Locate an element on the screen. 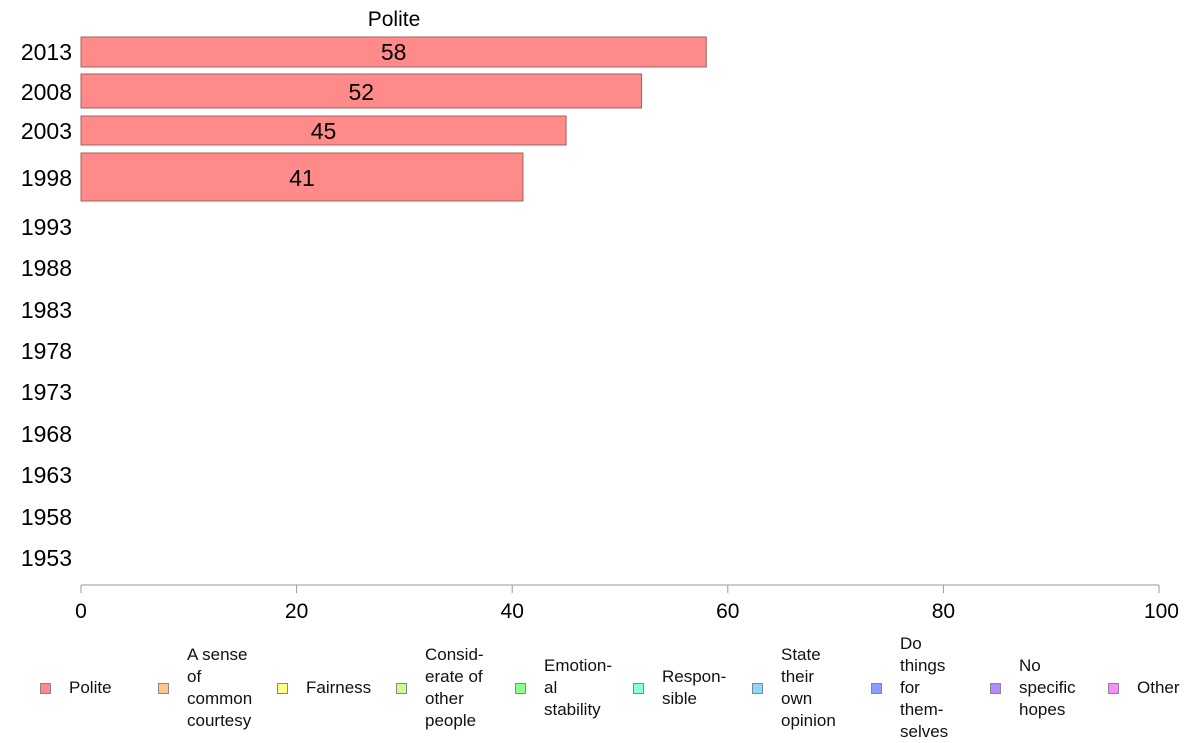 The width and height of the screenshot is (1188, 743). legend-item: A sense of common courtesy is located at coordinates (205, 688).